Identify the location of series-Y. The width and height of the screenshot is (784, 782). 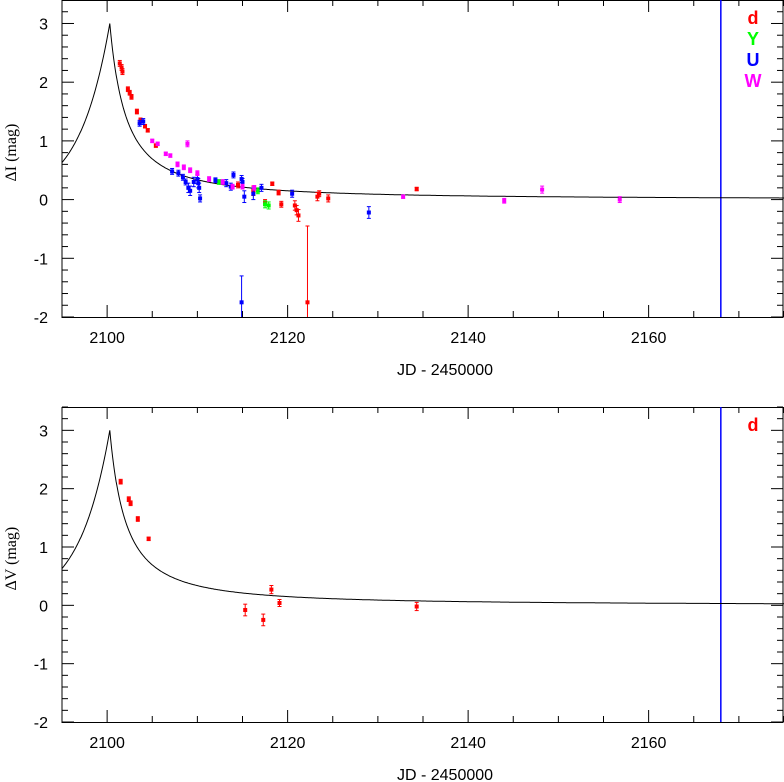
(244, 194).